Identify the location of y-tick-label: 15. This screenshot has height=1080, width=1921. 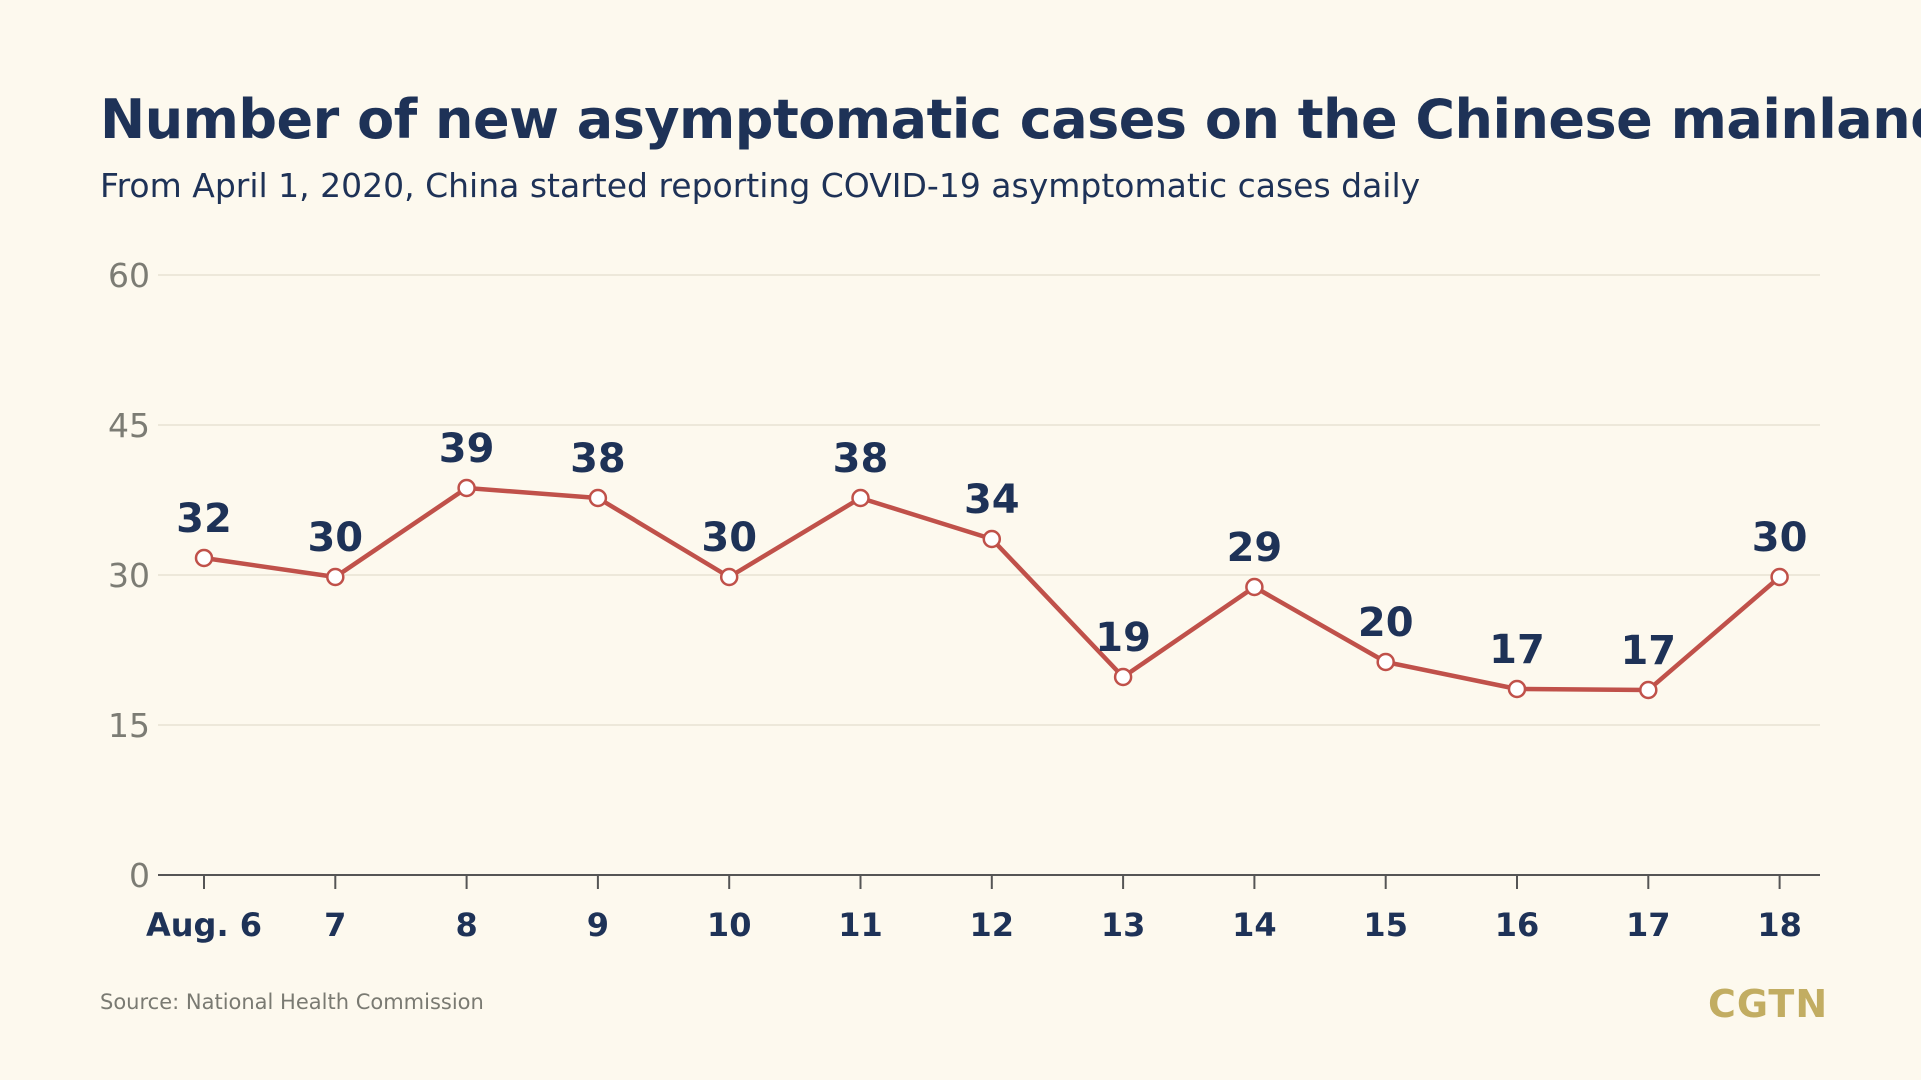
(129, 725).